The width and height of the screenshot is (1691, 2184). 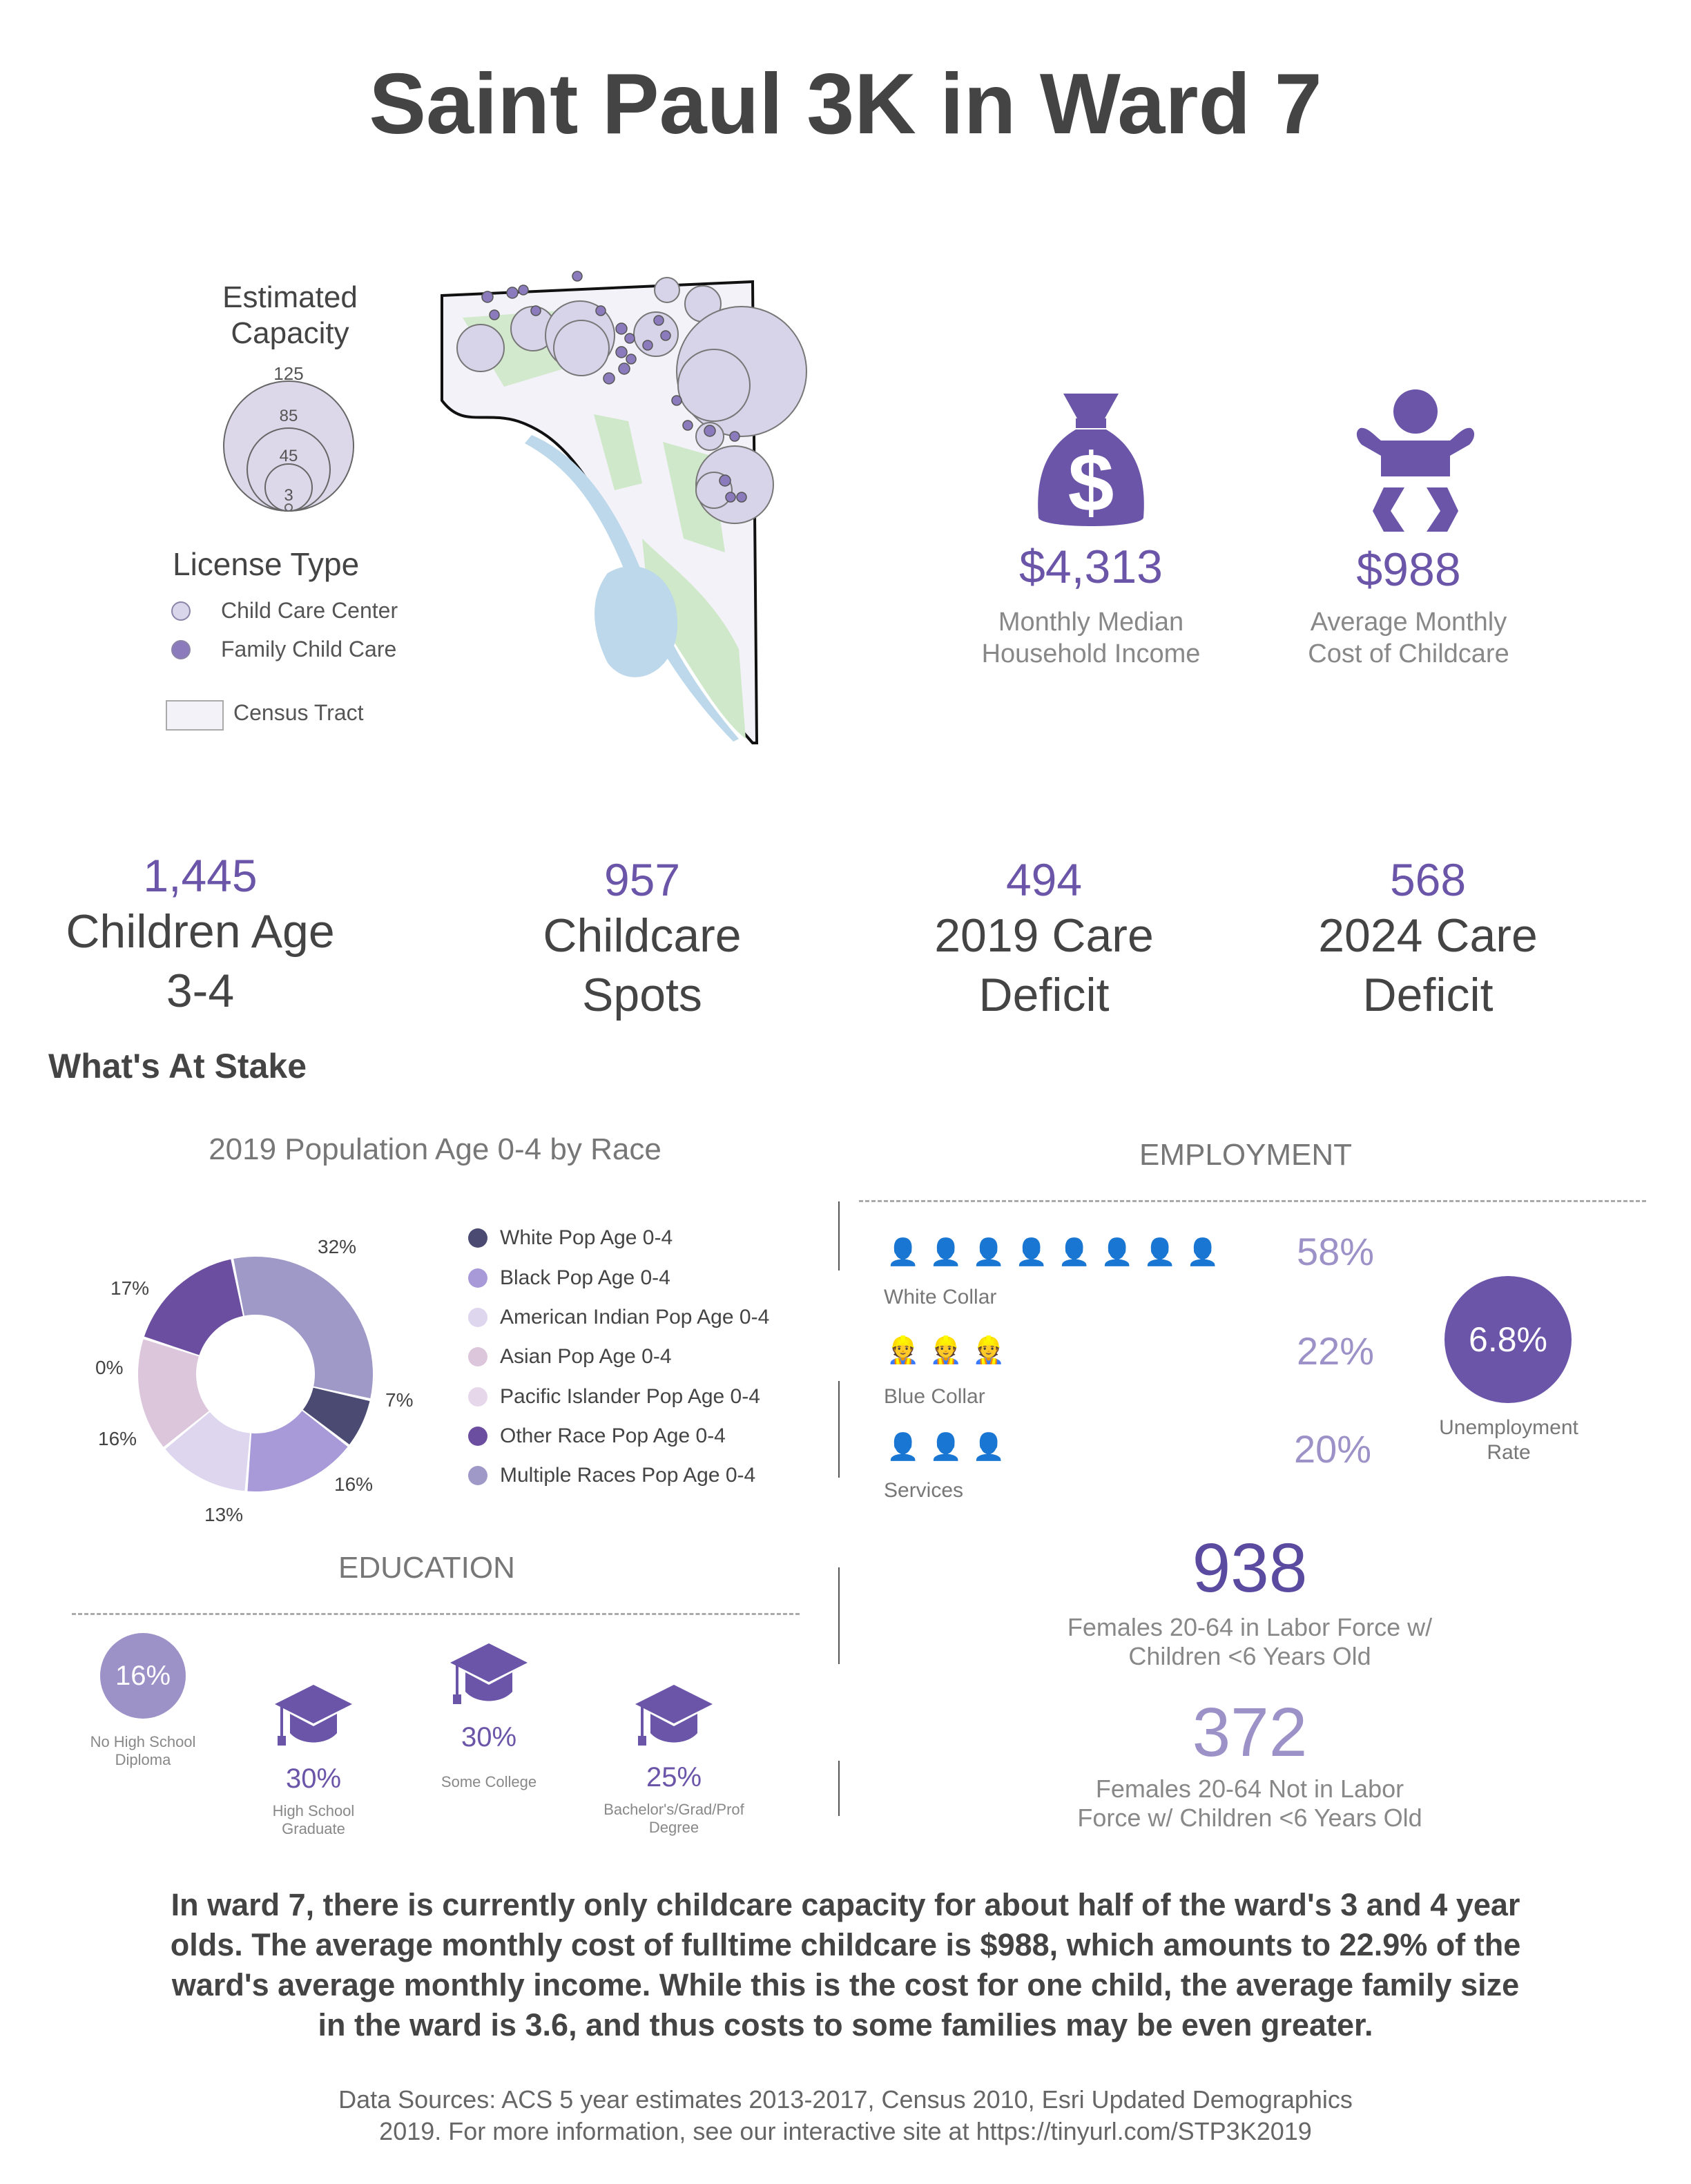 I want to click on females-not-in-labor-value: 372, so click(x=1250, y=1732).